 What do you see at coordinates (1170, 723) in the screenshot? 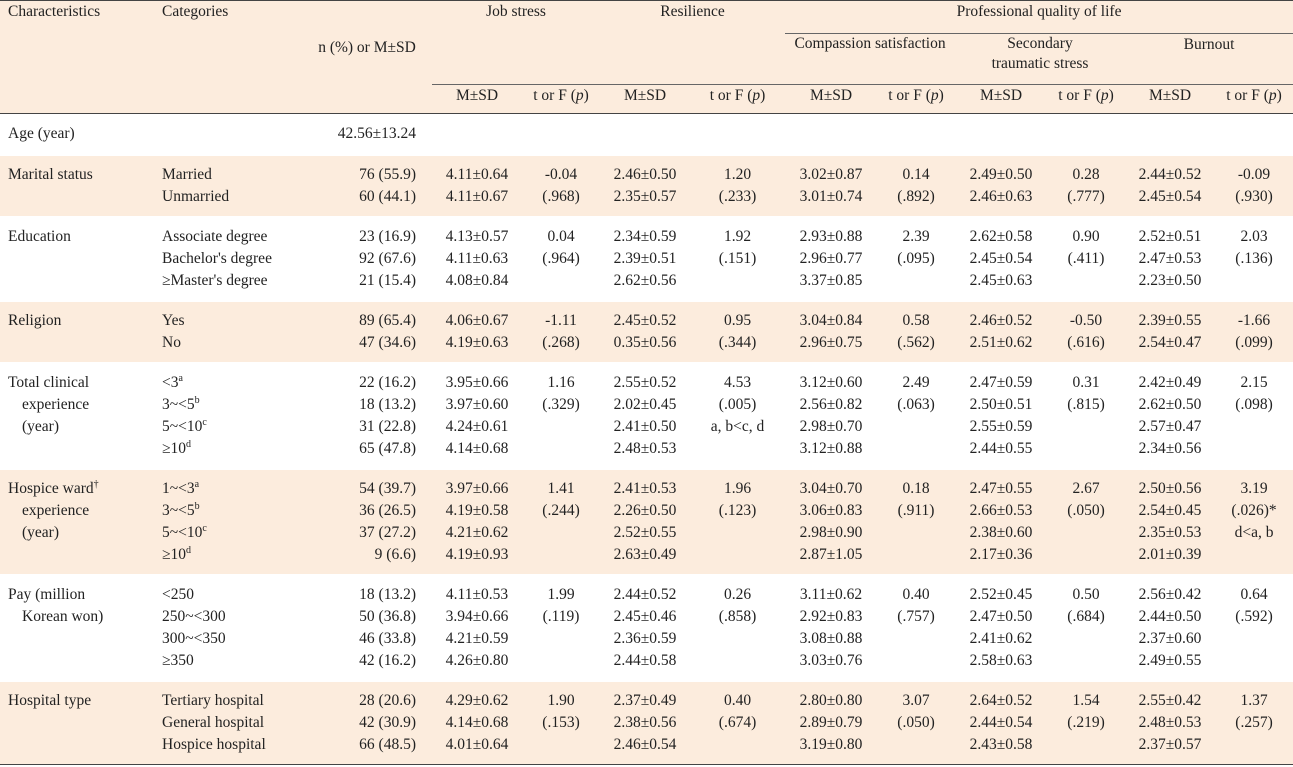
I see `burnout-msd-value: 2.48±0.53` at bounding box center [1170, 723].